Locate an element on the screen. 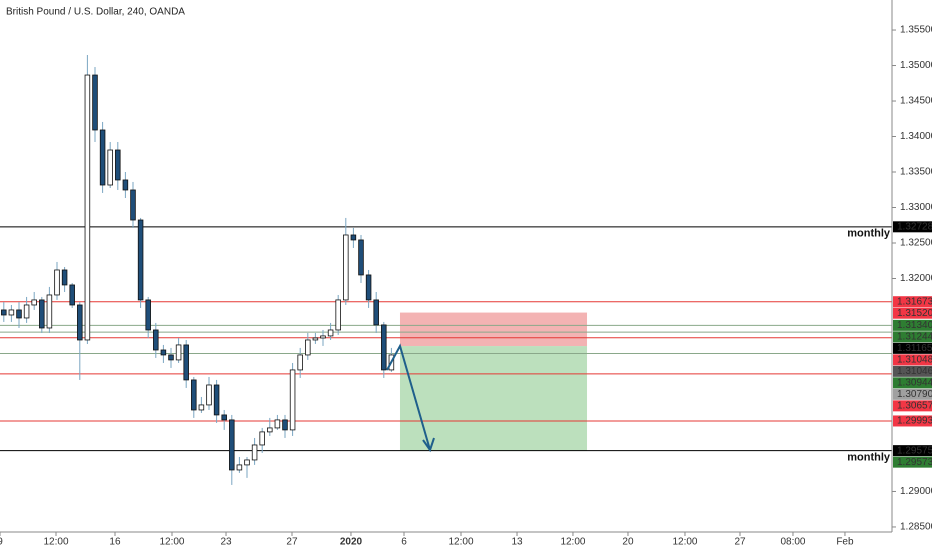 This screenshot has height=550, width=932. price-label: 1.29575 is located at coordinates (914, 450).